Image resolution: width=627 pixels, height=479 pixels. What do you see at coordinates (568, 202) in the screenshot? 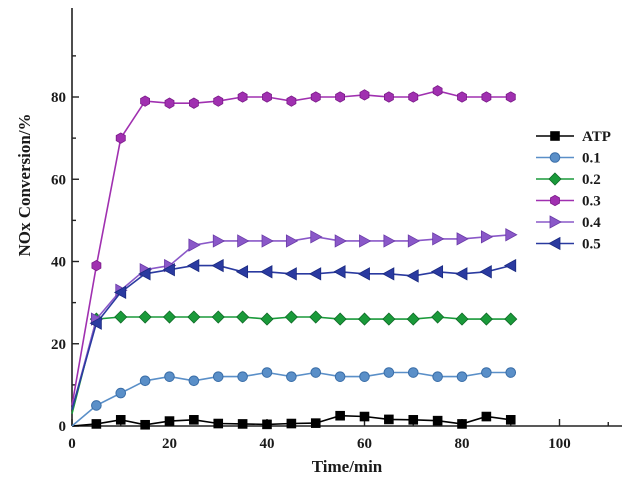
I see `legend-item: 0.3` at bounding box center [568, 202].